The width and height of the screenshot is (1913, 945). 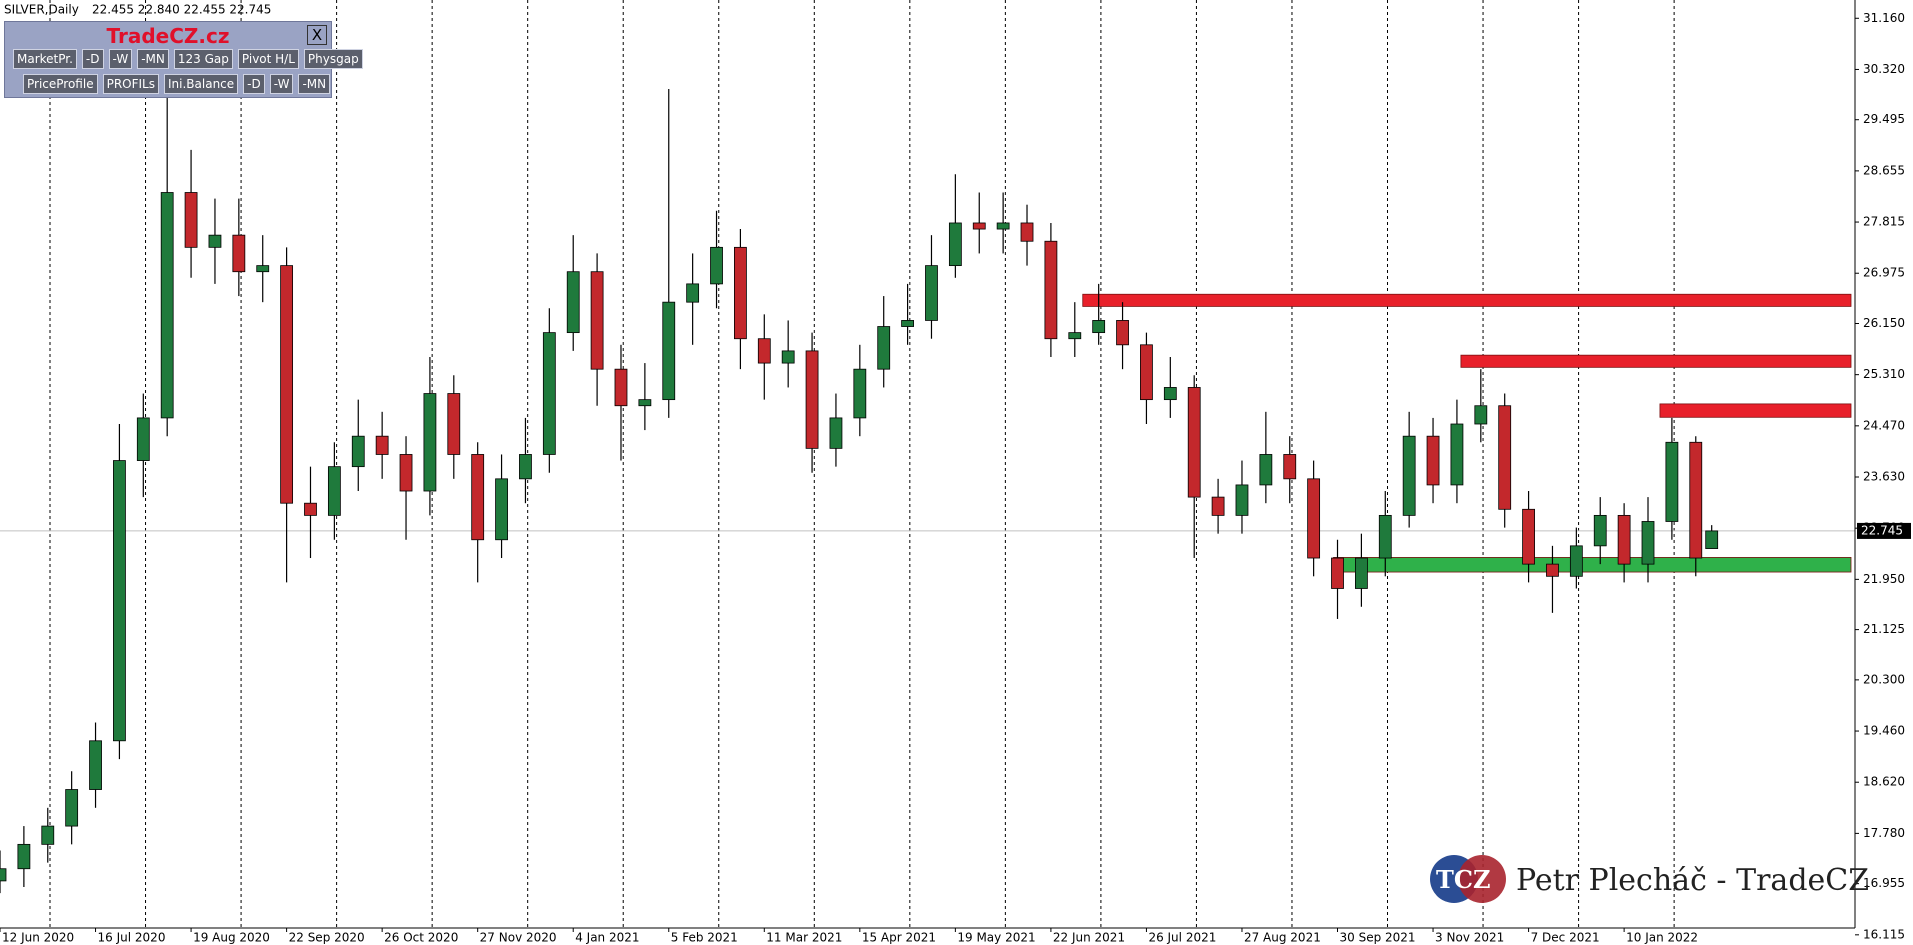 What do you see at coordinates (203, 59) in the screenshot?
I see `panel-button: 123 Gap` at bounding box center [203, 59].